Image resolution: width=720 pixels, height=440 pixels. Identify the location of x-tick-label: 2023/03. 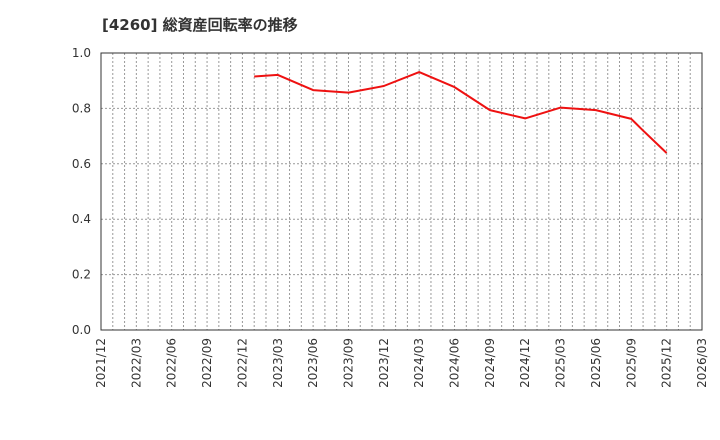
(278, 363).